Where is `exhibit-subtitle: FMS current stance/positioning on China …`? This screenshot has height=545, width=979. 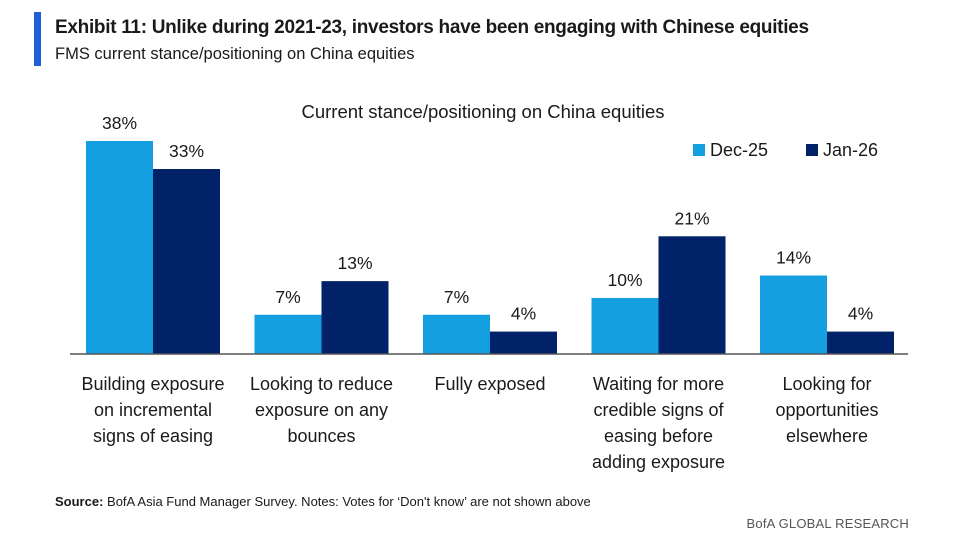
exhibit-subtitle: FMS current stance/positioning on China … is located at coordinates (235, 54).